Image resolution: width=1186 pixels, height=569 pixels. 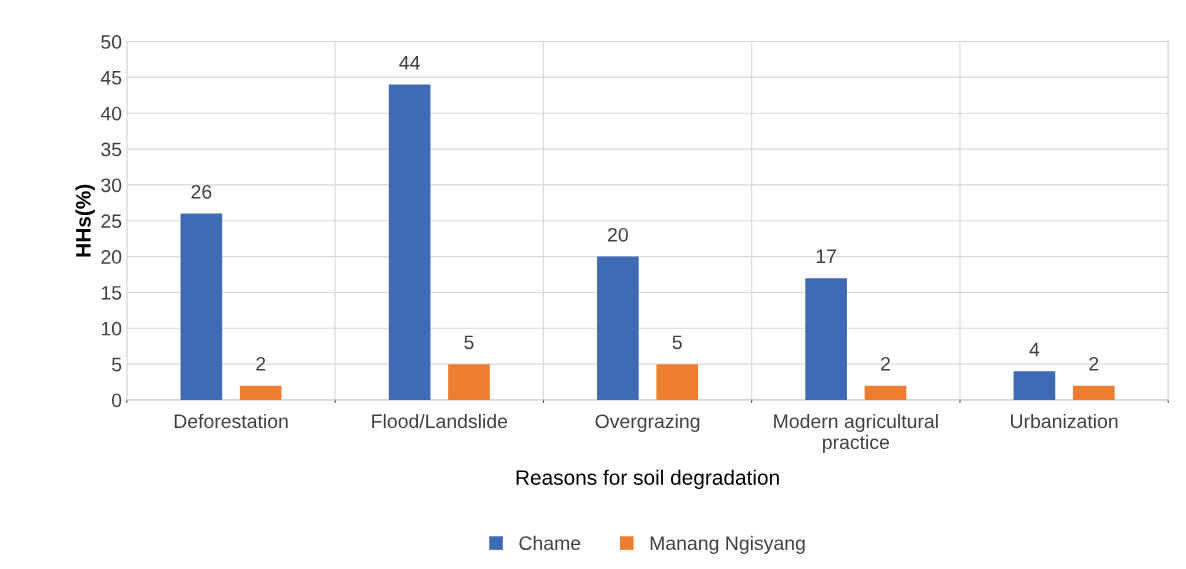 What do you see at coordinates (1064, 421) in the screenshot?
I see `x-tick-label: Urbanization` at bounding box center [1064, 421].